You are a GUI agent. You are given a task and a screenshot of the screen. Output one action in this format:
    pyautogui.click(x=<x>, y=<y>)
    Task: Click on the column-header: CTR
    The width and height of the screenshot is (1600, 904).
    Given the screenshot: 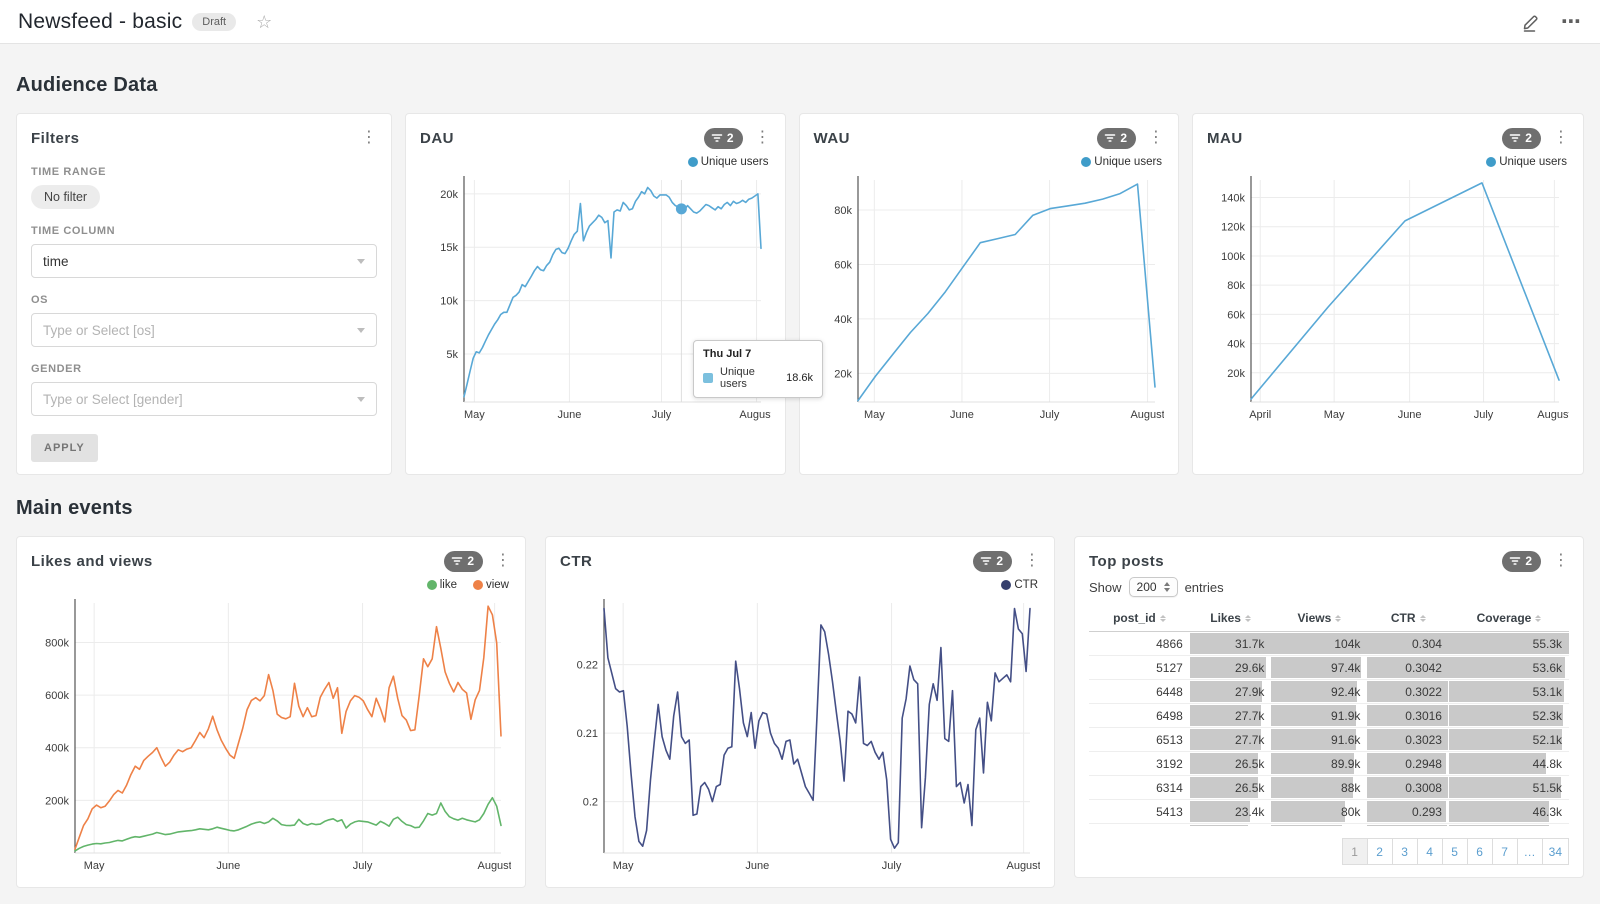 What is the action you would take?
    pyautogui.click(x=1408, y=619)
    